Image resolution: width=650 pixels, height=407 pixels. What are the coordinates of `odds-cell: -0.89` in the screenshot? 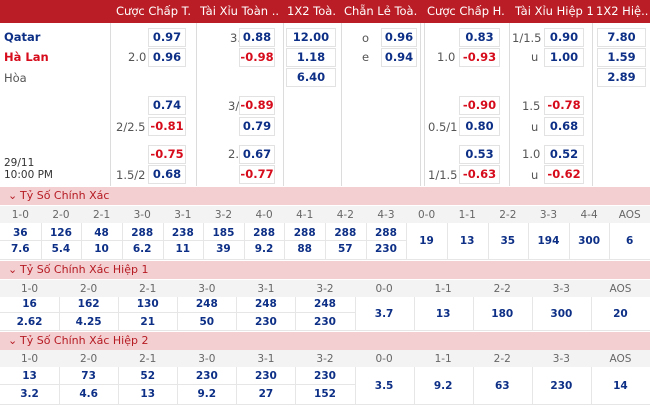 It's located at (257, 105).